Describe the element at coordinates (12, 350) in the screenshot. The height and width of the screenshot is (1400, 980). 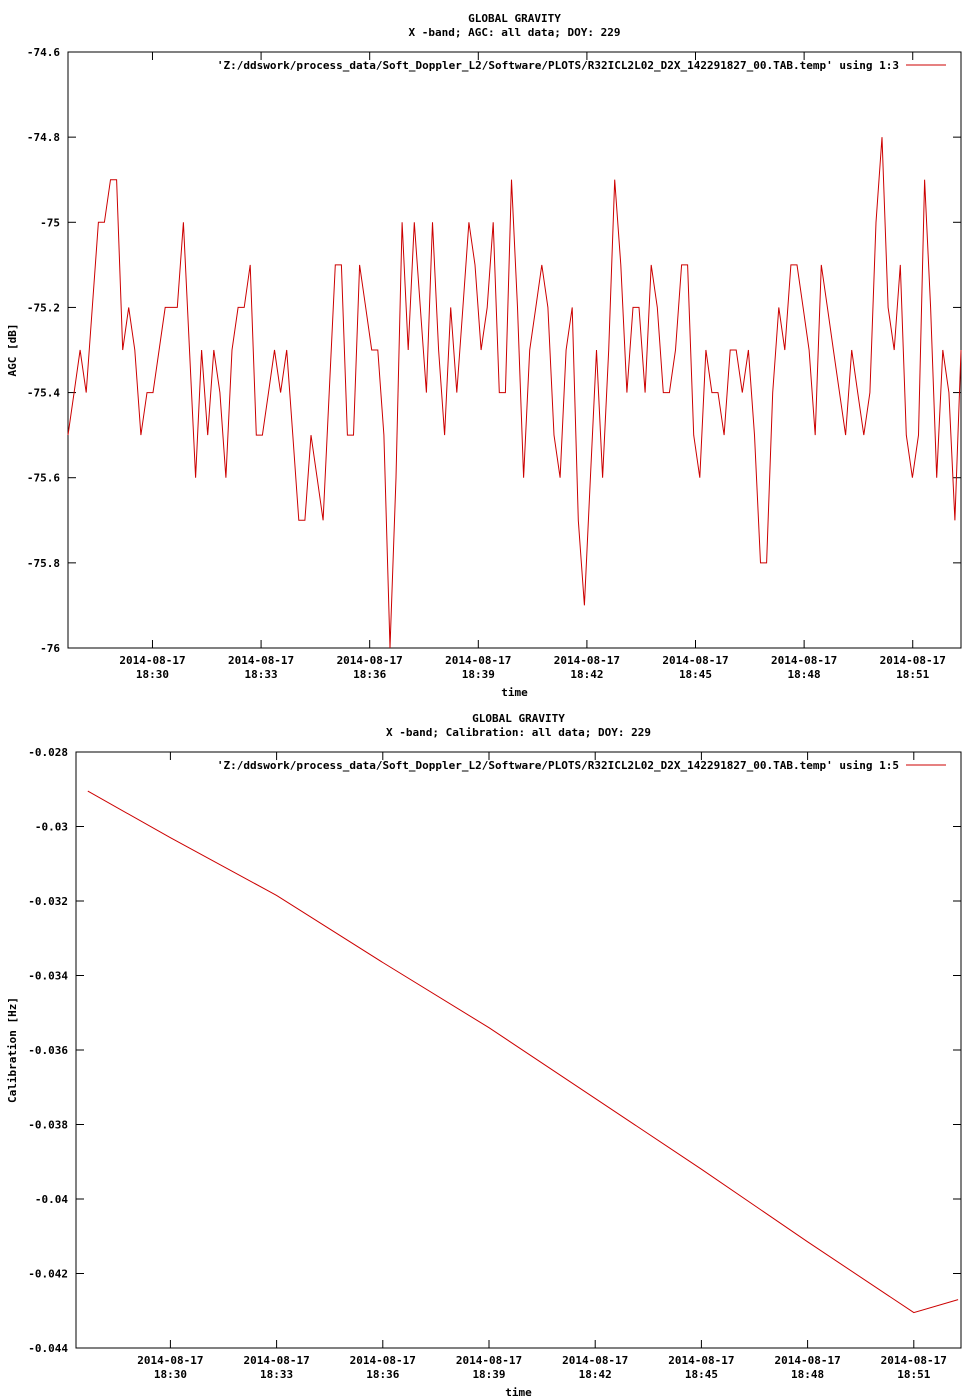
I see `y-axis-label: AGC [dB]` at that location.